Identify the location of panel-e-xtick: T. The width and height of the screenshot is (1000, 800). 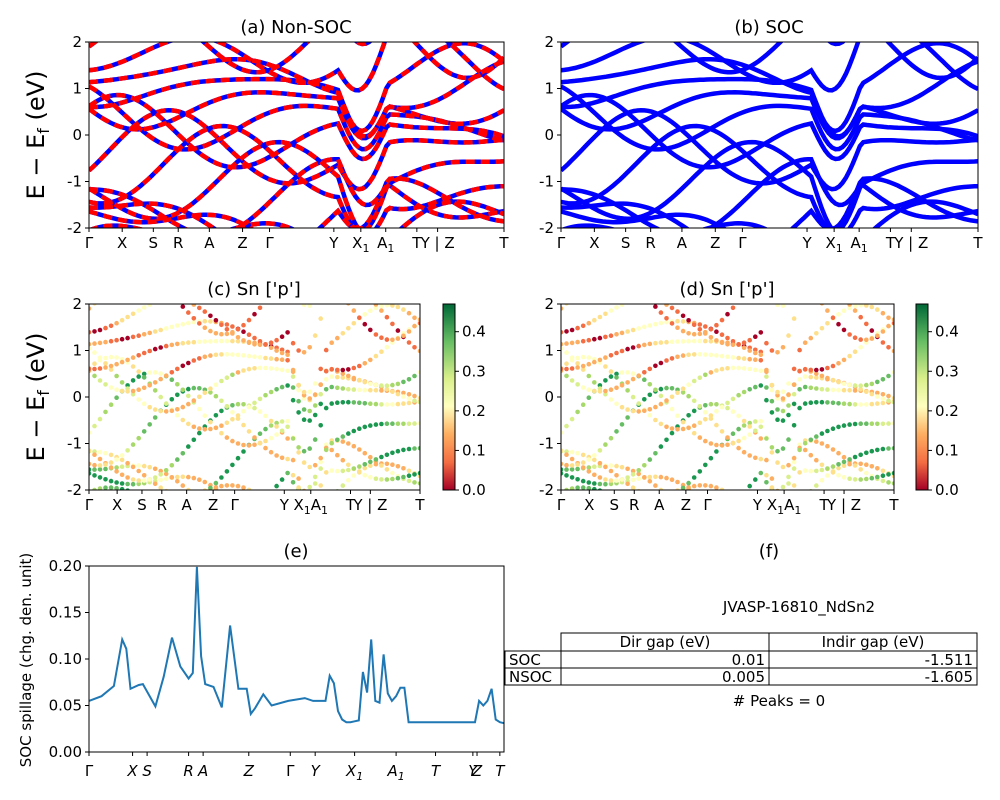
(500, 771).